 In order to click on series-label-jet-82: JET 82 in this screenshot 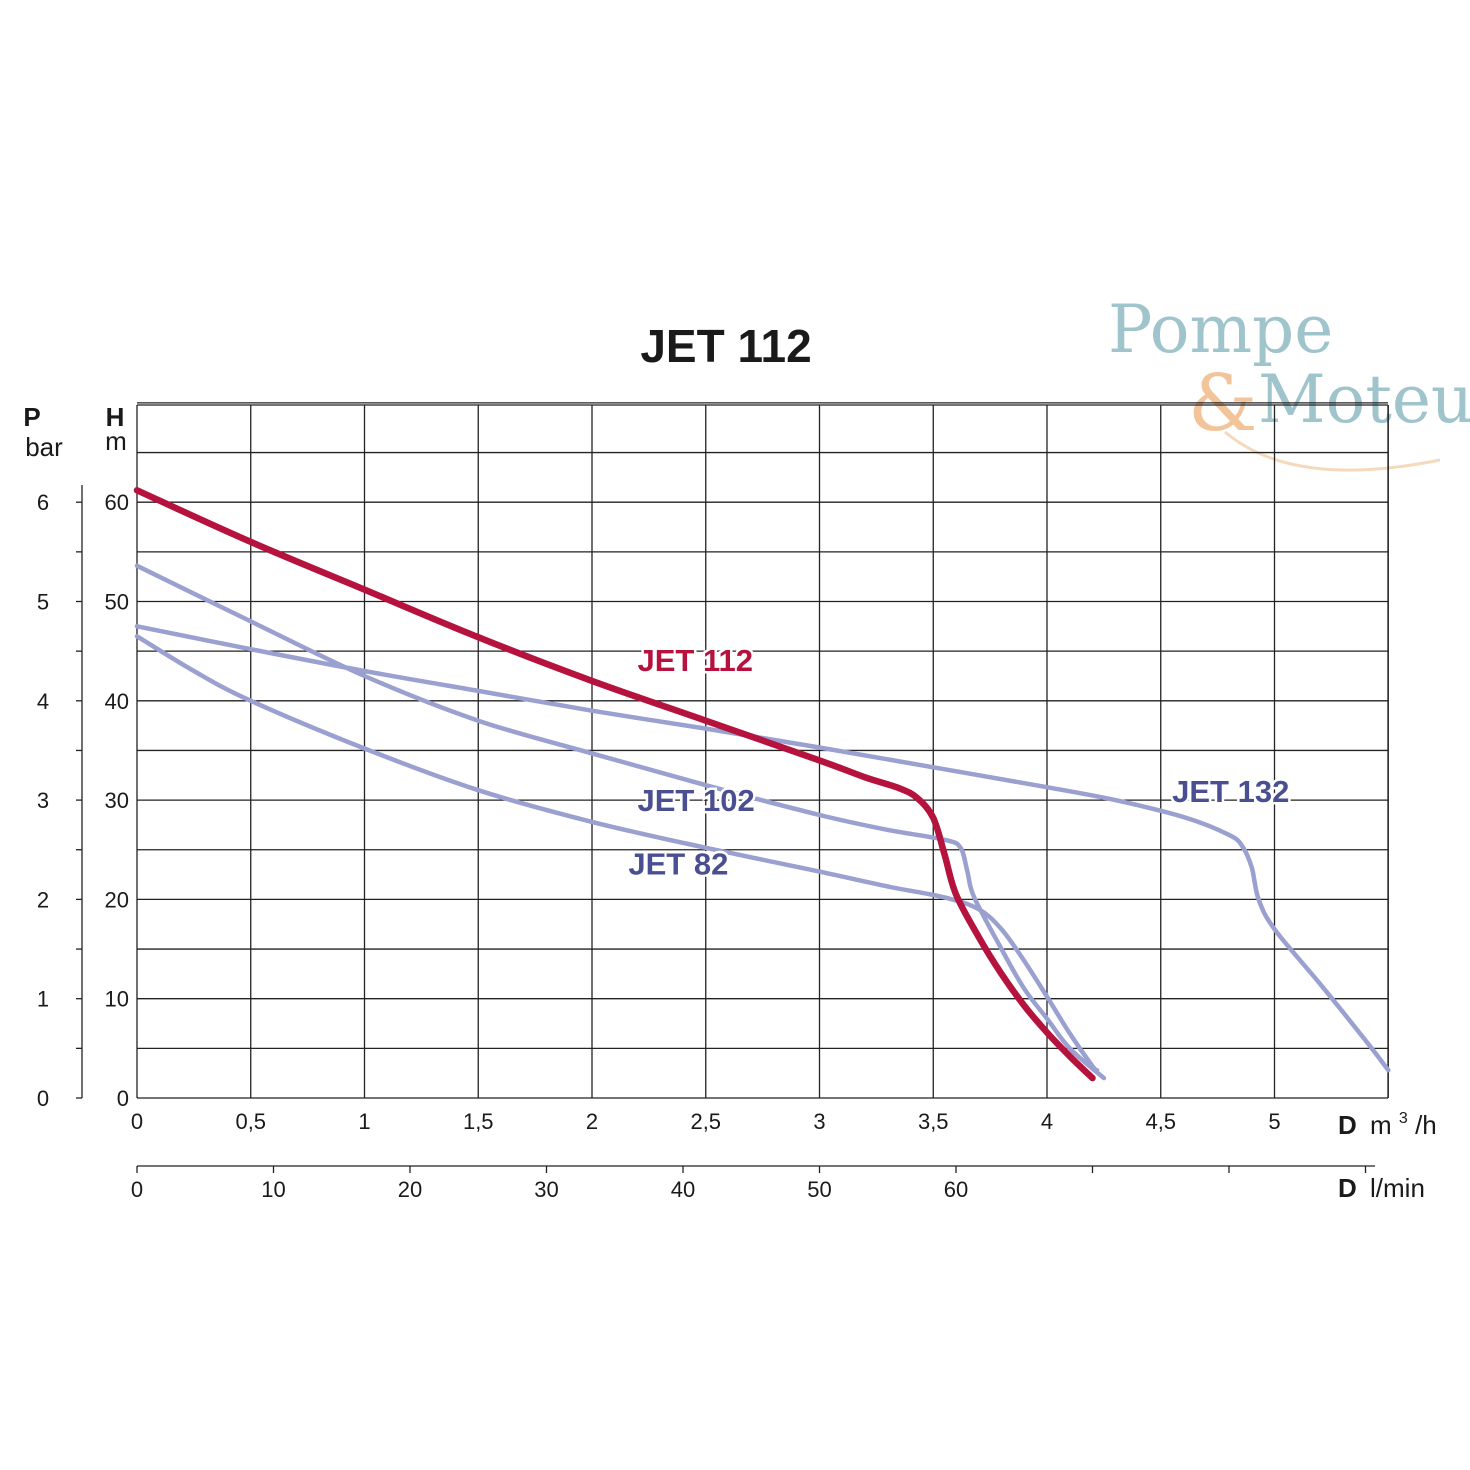, I will do `click(678, 864)`.